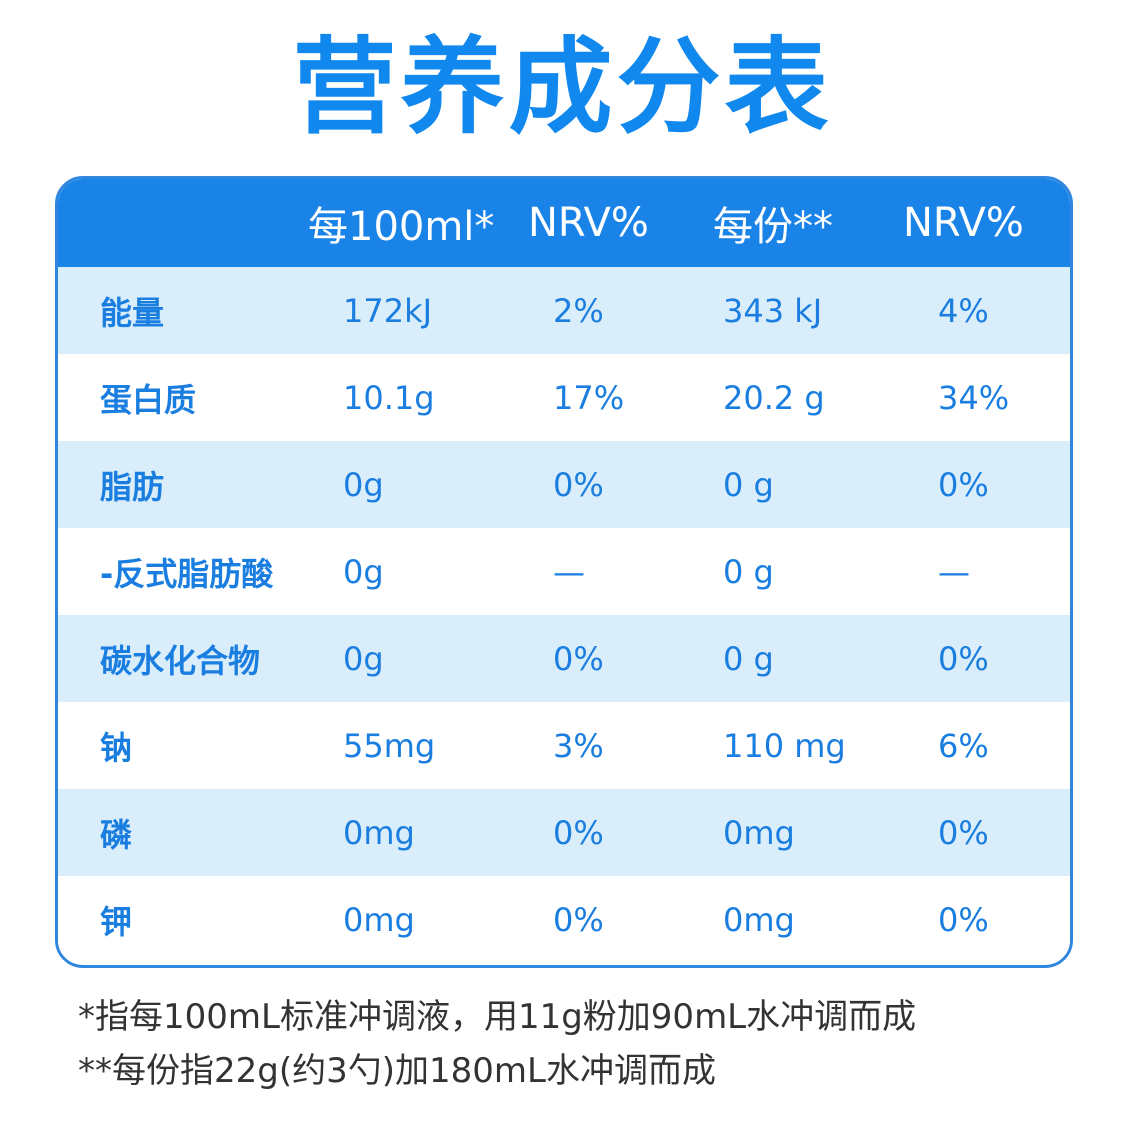  I want to click on table-row: 能量 172kJ 2% 343 kJ 4%, so click(564, 310).